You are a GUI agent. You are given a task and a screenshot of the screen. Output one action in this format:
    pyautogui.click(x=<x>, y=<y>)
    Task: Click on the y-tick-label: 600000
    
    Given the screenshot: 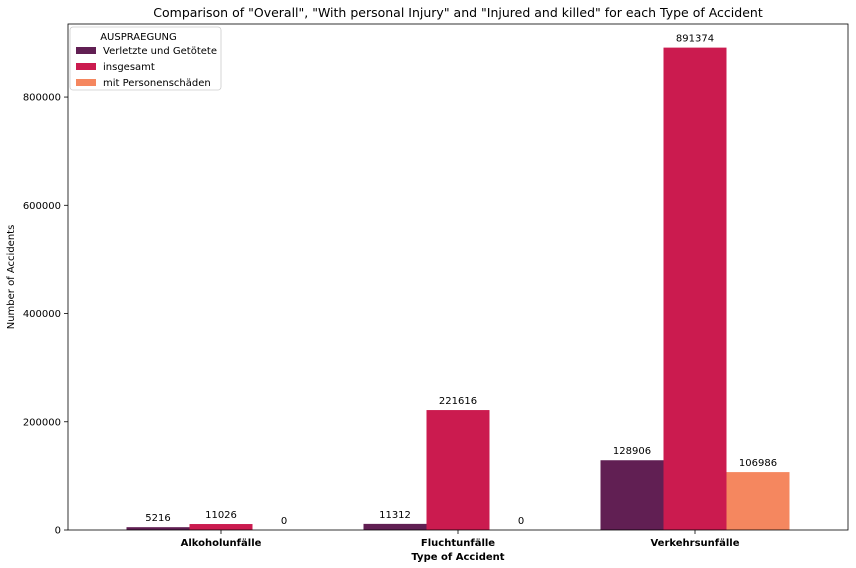 What is the action you would take?
    pyautogui.click(x=42, y=206)
    